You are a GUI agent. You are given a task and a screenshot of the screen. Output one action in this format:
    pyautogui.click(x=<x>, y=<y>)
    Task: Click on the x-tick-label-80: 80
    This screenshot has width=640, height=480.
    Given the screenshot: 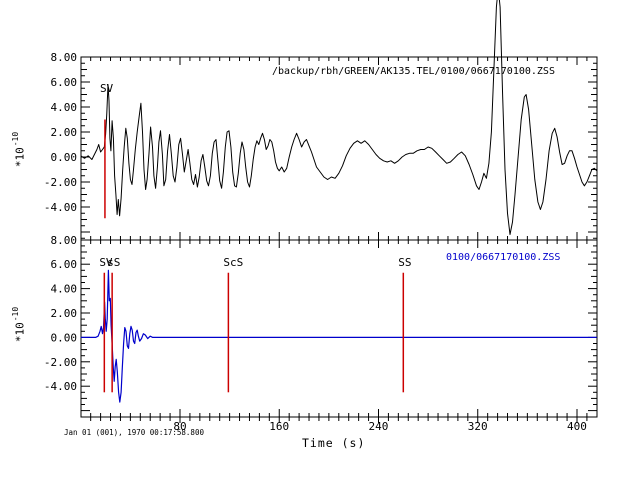 What is the action you would take?
    pyautogui.click(x=179, y=426)
    